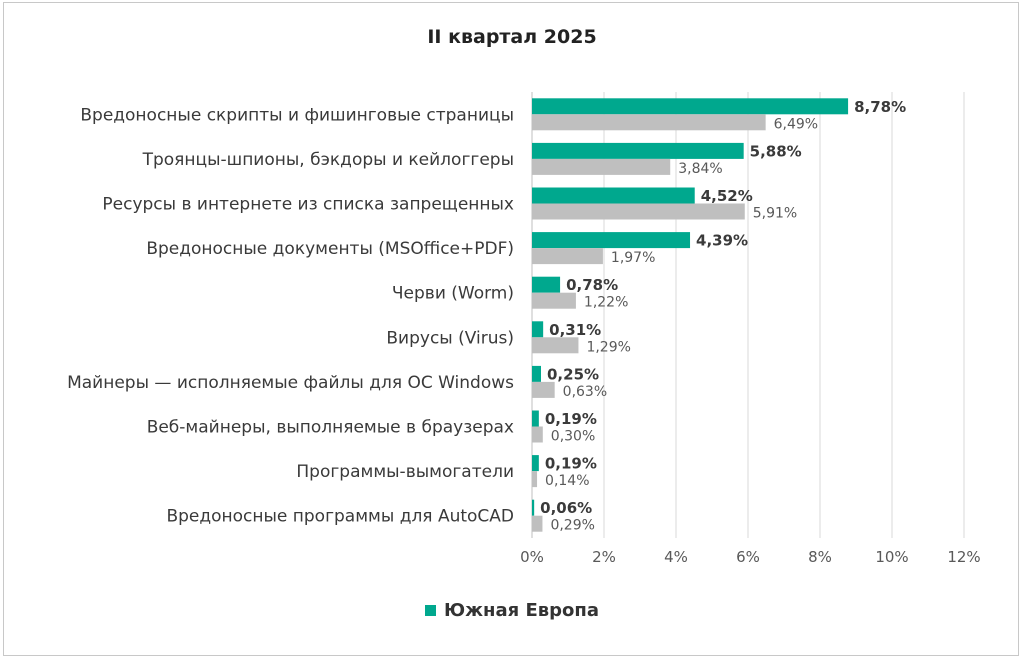 This screenshot has height=660, width=1024. Describe the element at coordinates (608, 347) in the screenshot. I see `data-label-comparison: 1,29%` at that location.